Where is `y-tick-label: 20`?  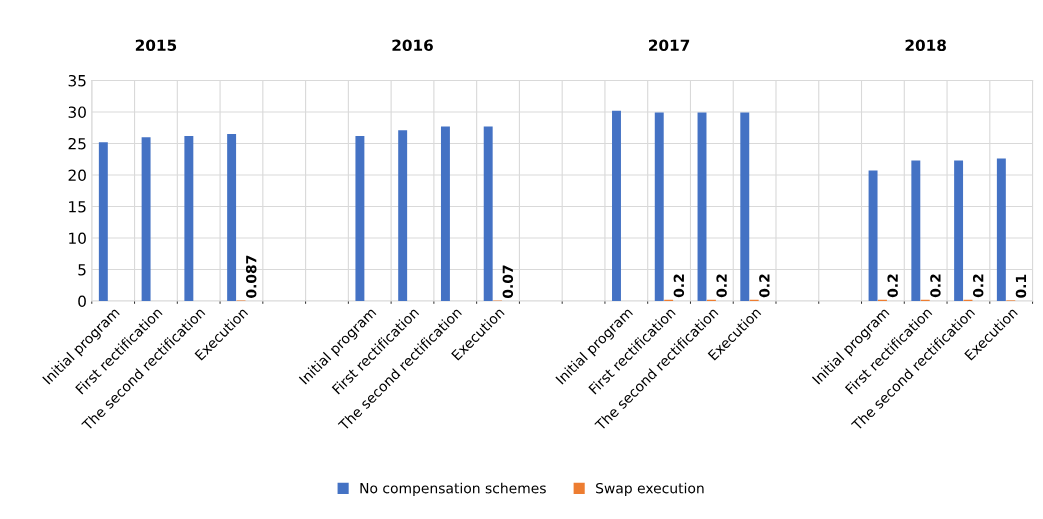
y-tick-label: 20 is located at coordinates (77, 175).